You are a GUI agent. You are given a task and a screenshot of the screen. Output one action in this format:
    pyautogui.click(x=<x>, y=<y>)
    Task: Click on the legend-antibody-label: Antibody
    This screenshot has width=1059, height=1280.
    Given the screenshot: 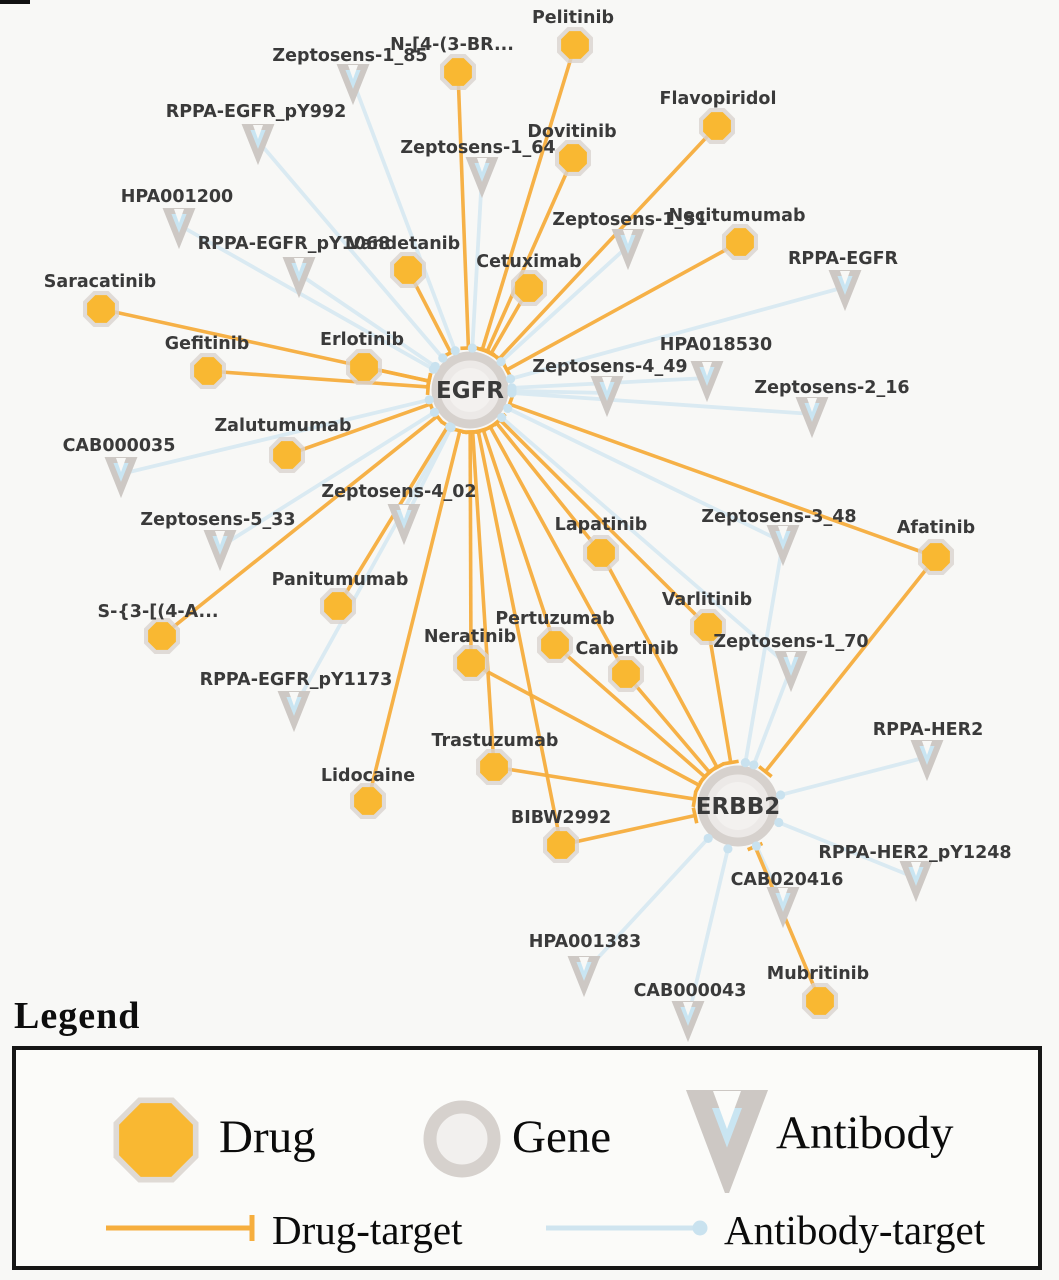 What is the action you would take?
    pyautogui.click(x=865, y=1133)
    